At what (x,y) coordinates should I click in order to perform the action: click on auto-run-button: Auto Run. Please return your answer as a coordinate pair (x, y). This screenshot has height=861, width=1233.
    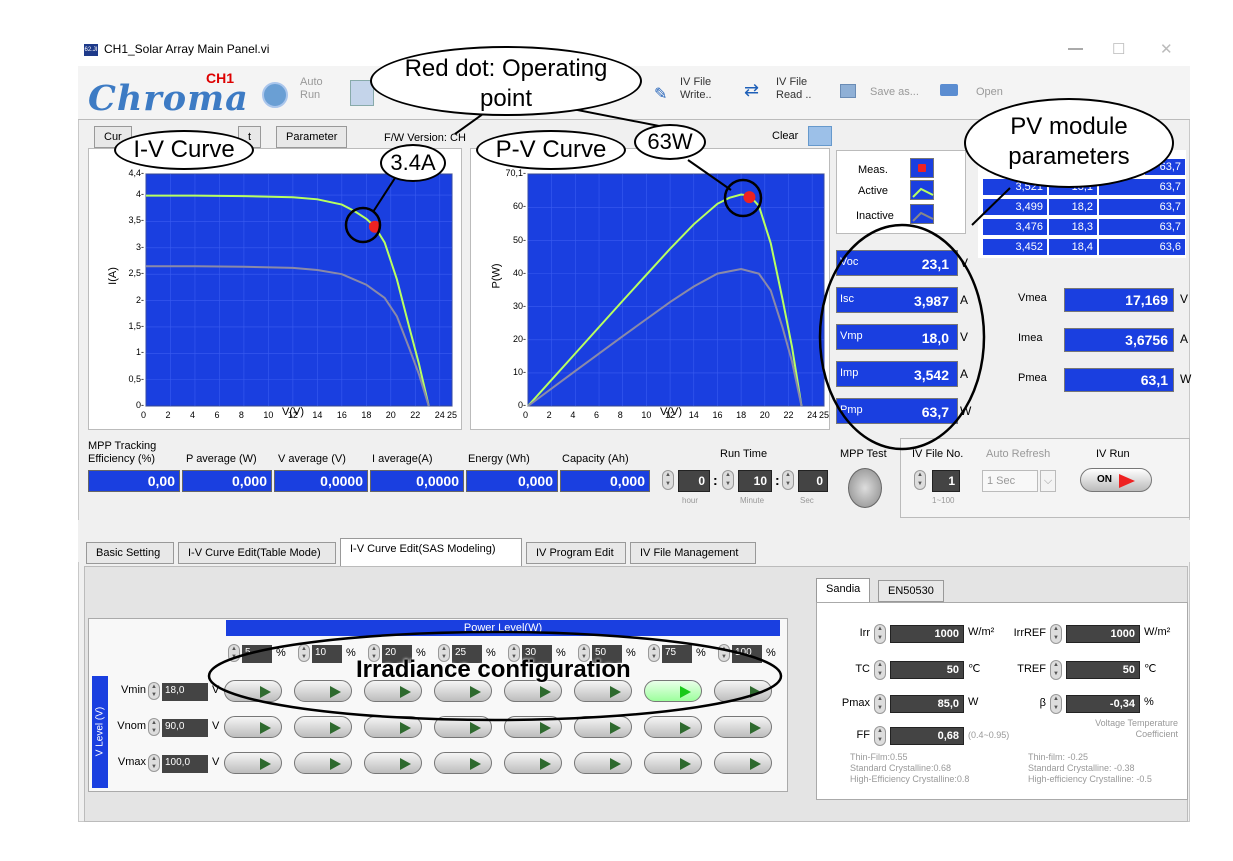
    Looking at the image, I should click on (311, 88).